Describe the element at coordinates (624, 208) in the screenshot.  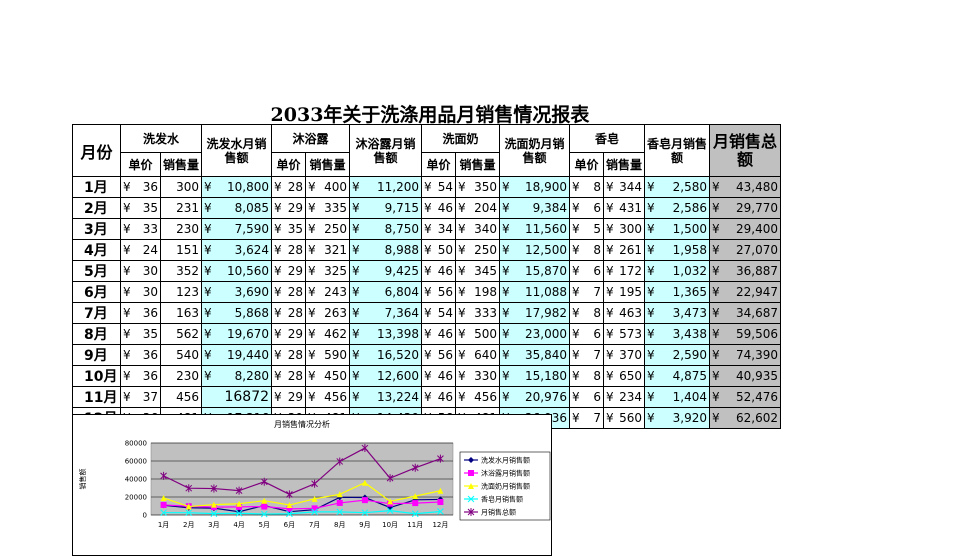
I see `soap-qty-cell: ¥431` at that location.